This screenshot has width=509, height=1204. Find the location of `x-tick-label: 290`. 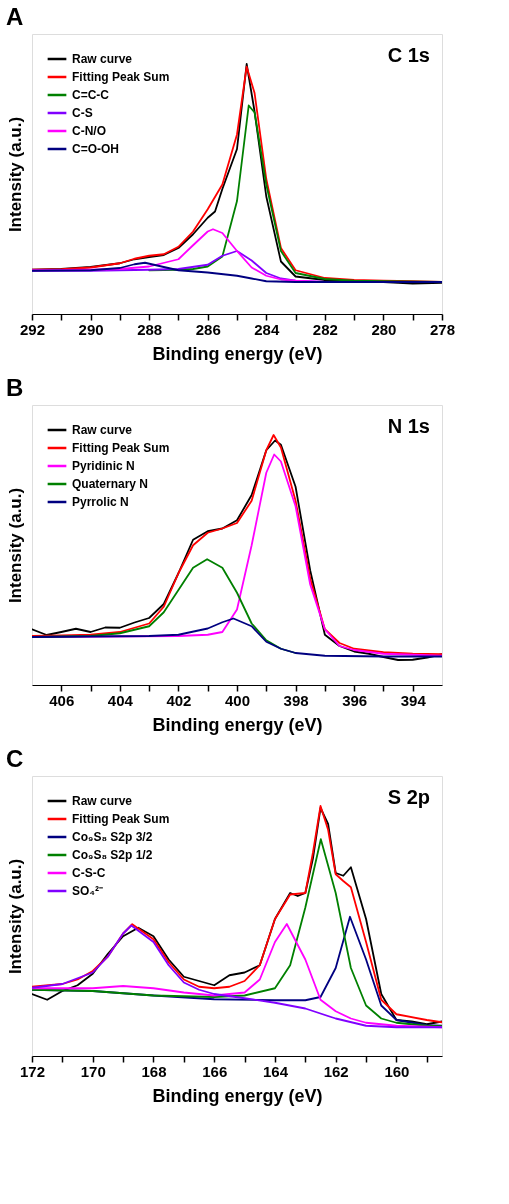

x-tick-label: 290 is located at coordinates (91, 329).